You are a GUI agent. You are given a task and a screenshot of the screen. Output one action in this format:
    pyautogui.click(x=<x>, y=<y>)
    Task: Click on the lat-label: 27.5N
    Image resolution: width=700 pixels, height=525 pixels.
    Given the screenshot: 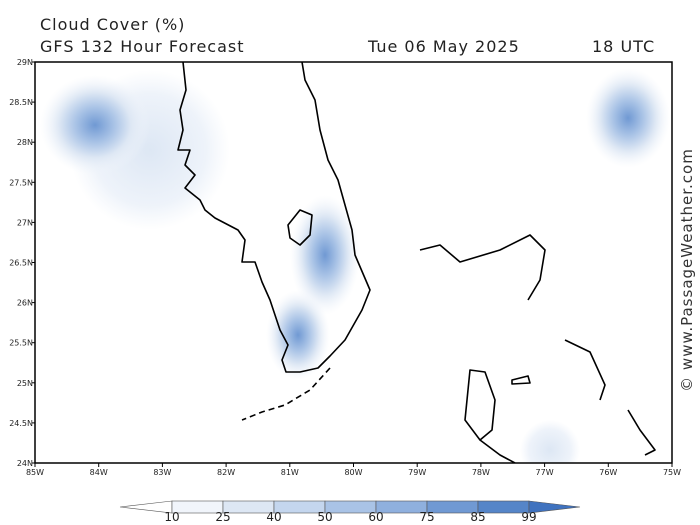 What is the action you would take?
    pyautogui.click(x=21, y=182)
    